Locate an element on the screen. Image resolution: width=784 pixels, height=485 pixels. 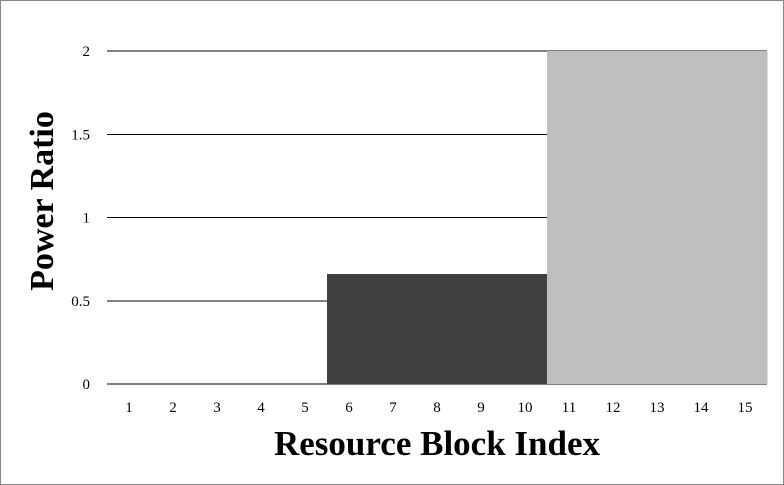
y-tick-label: 1 is located at coordinates (87, 219).